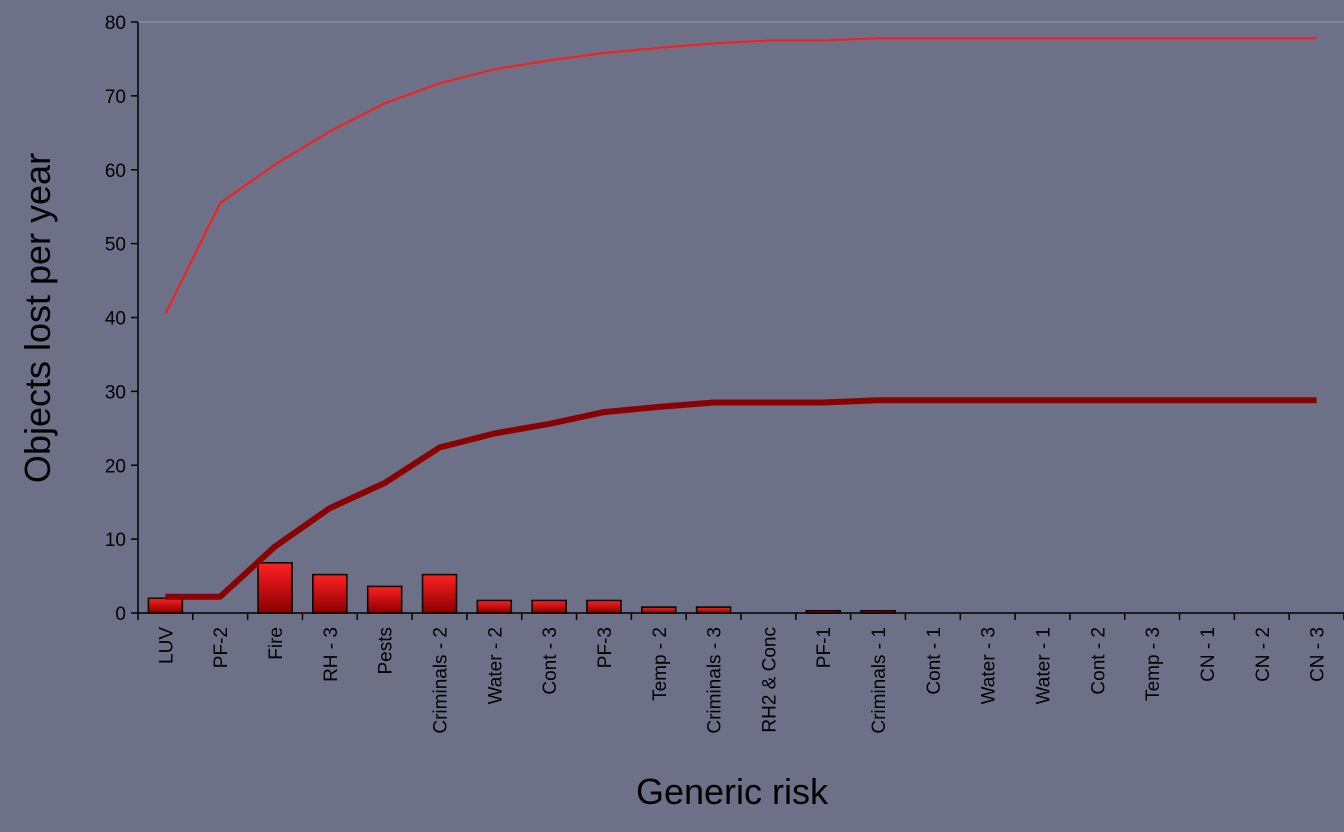  Describe the element at coordinates (115, 23) in the screenshot. I see `y-tick-label: 80` at that location.